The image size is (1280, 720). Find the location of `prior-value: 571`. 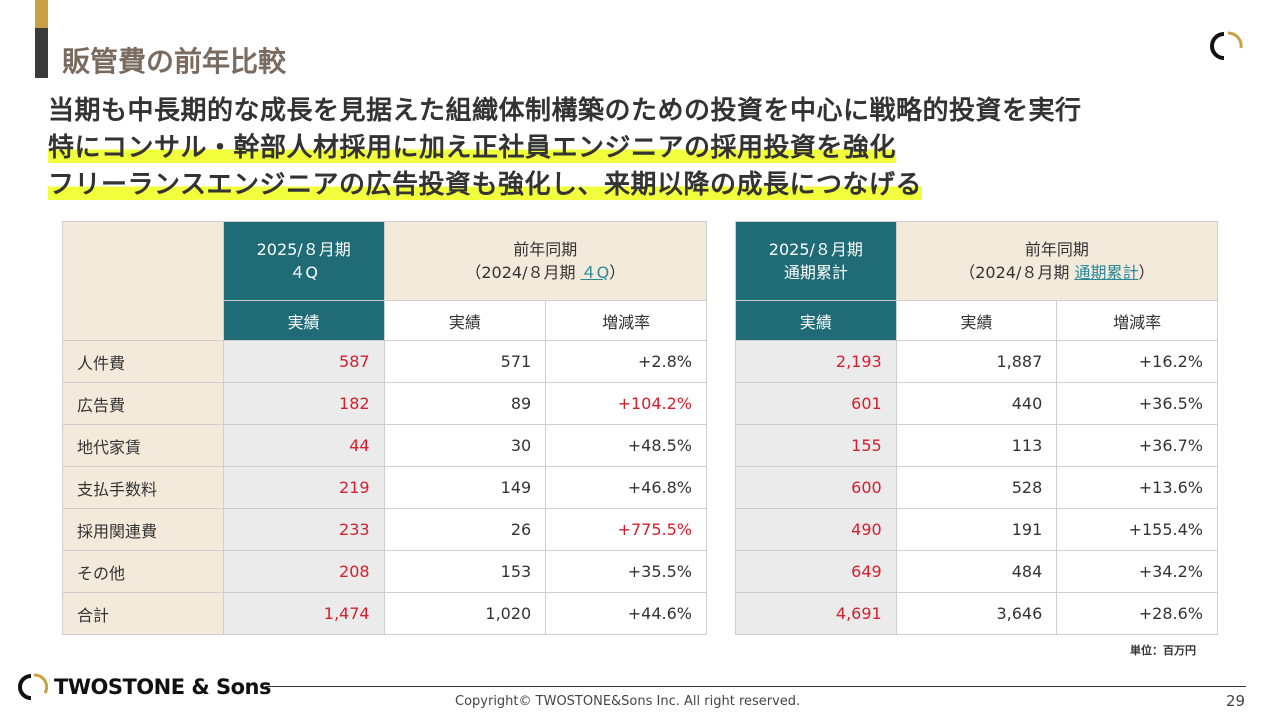

prior-value: 571 is located at coordinates (465, 361).